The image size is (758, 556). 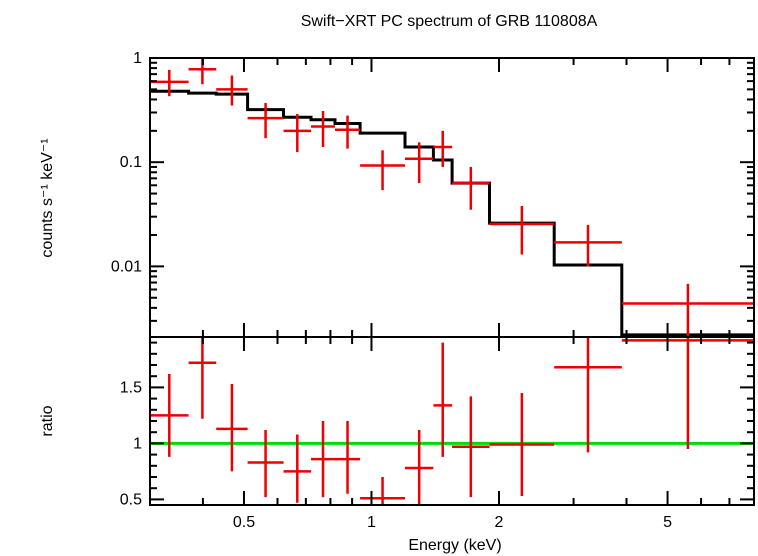 I want to click on chart-title: Swift−XRT PC spectrum of GRB 110808A, so click(x=449, y=21).